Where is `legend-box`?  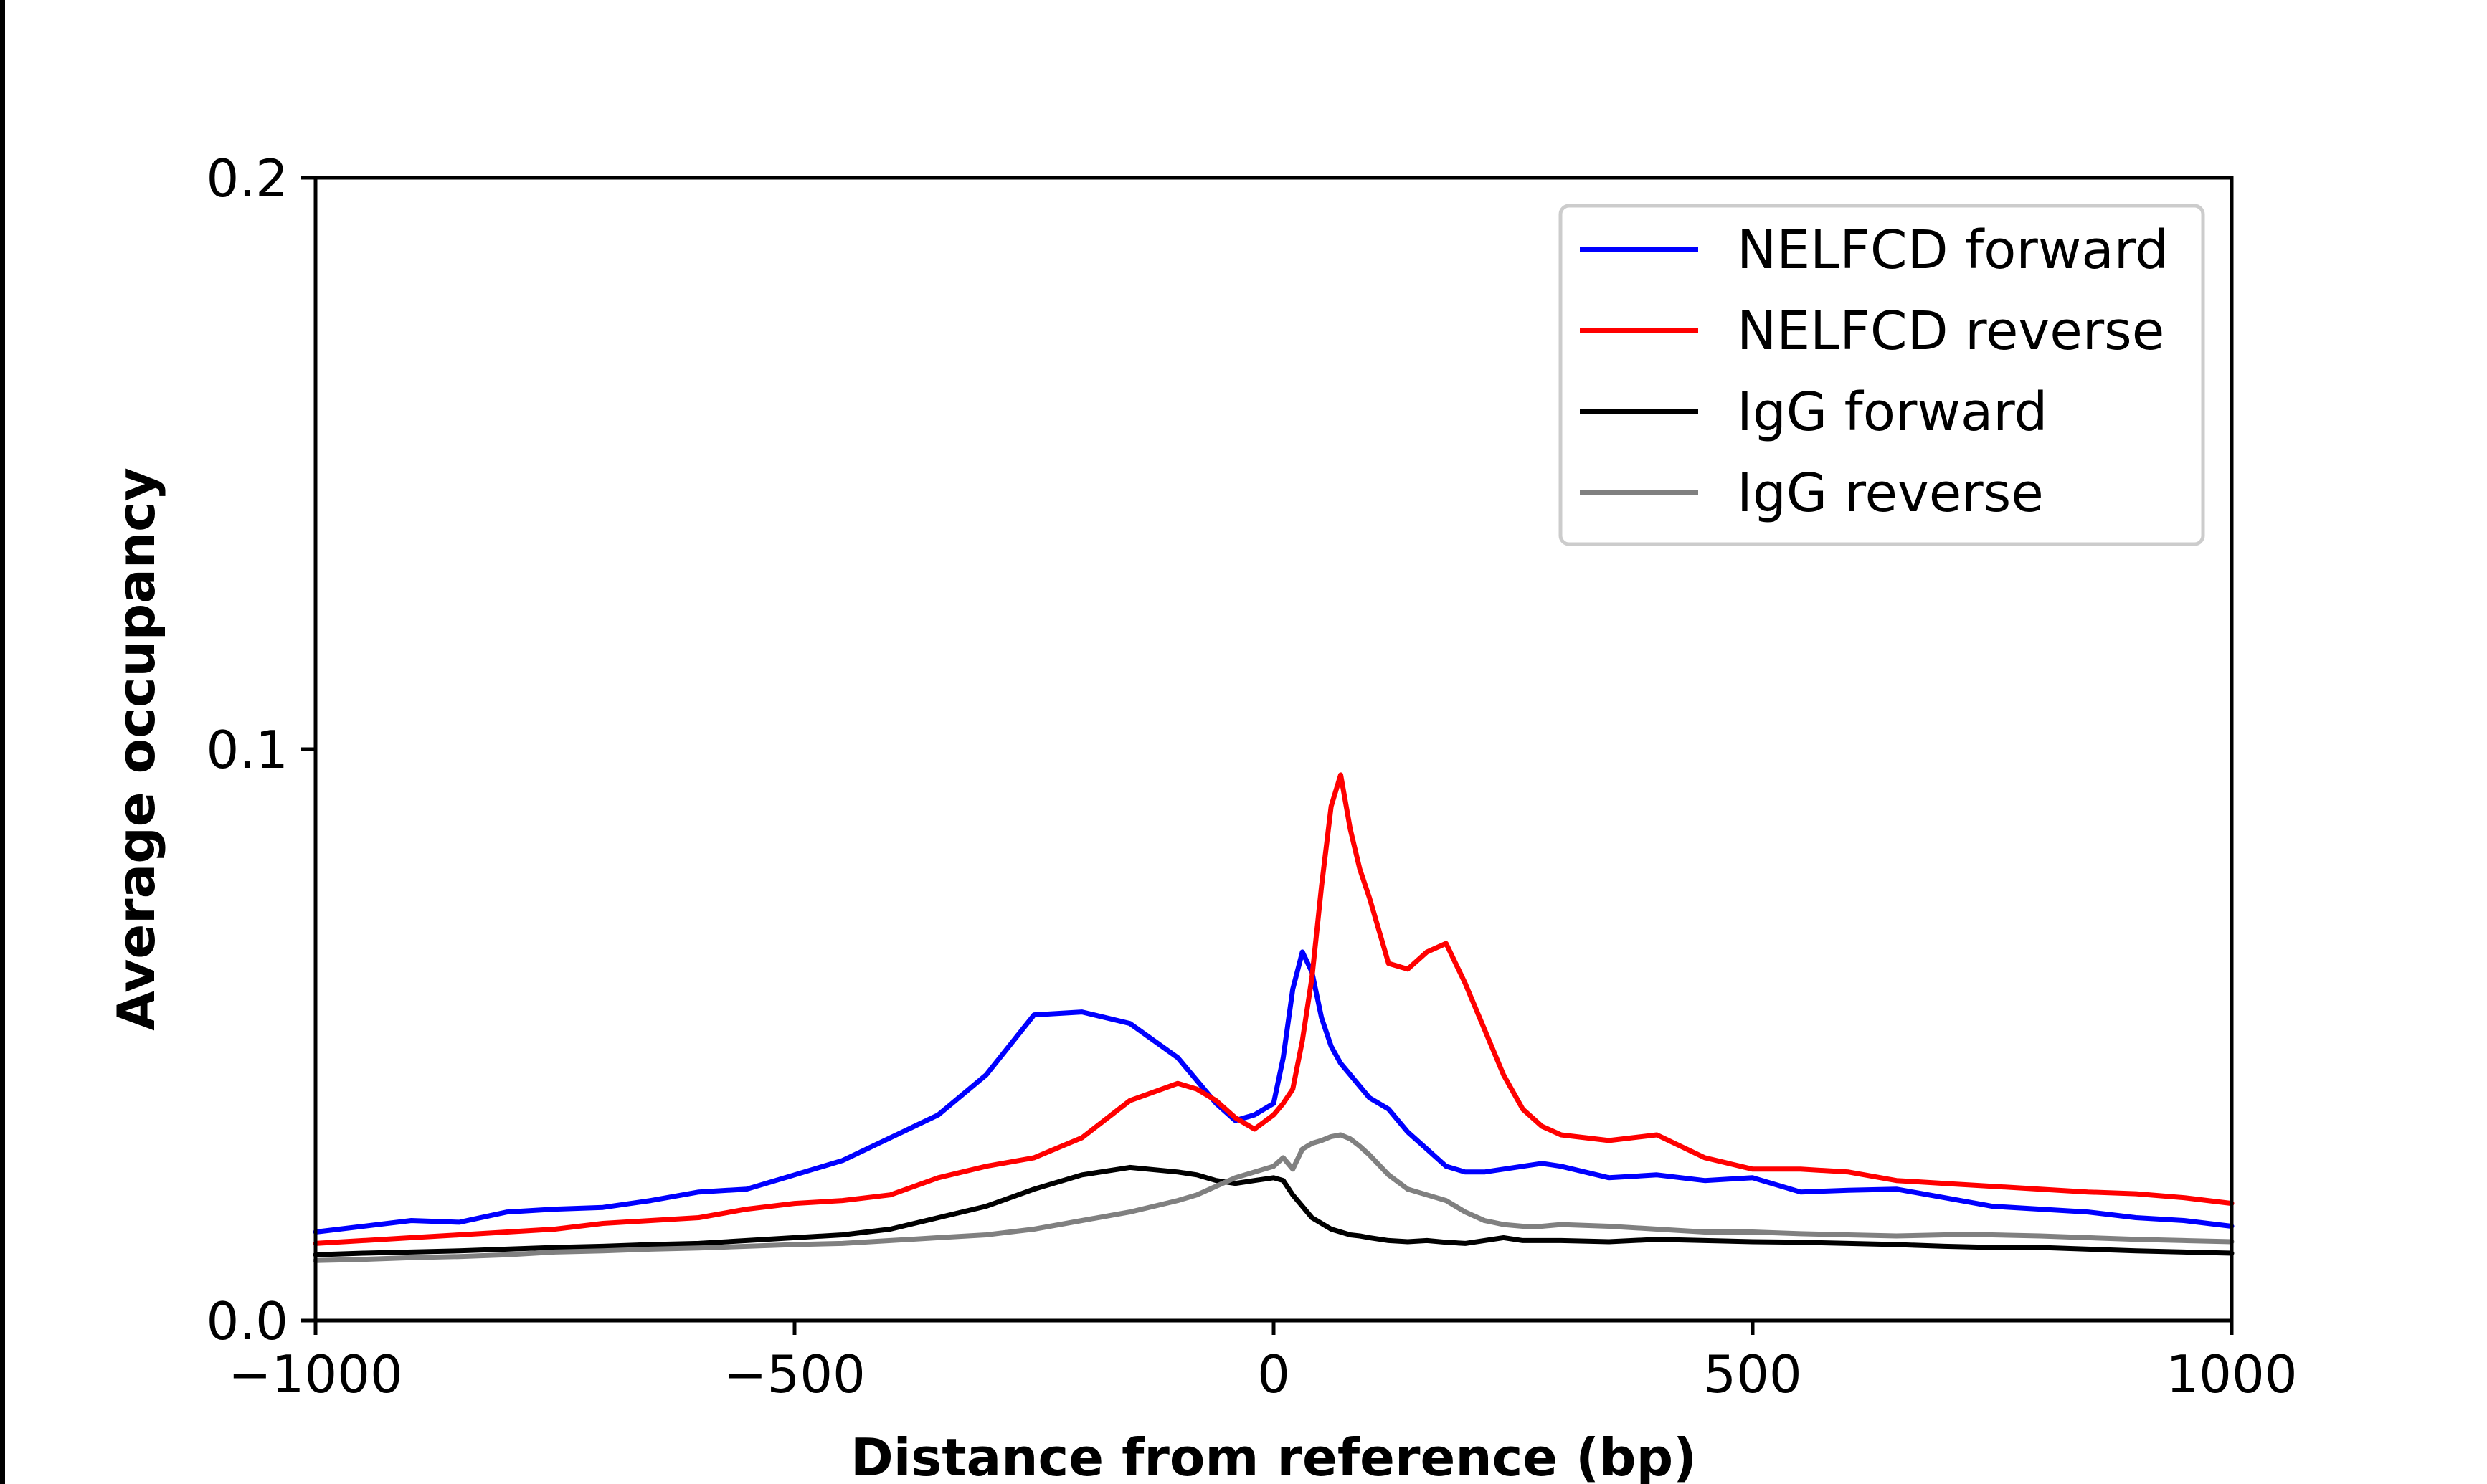
legend-box is located at coordinates (1882, 375).